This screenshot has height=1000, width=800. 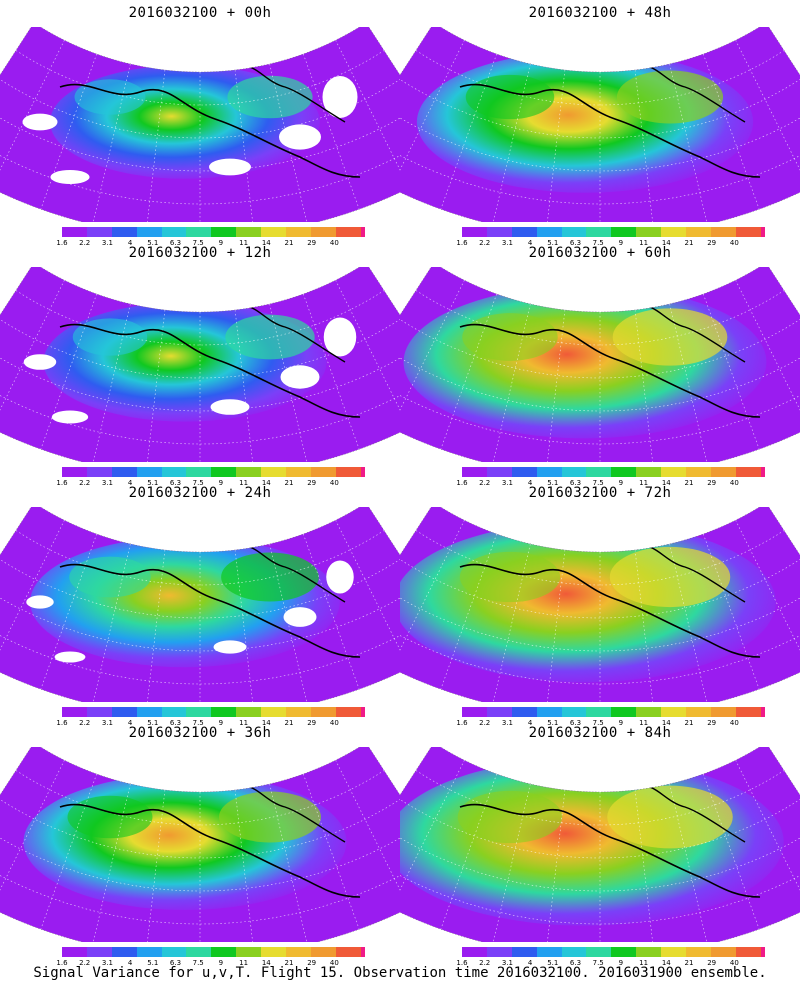 I want to click on panel-title: 2016032100 + 24h, so click(x=200, y=493).